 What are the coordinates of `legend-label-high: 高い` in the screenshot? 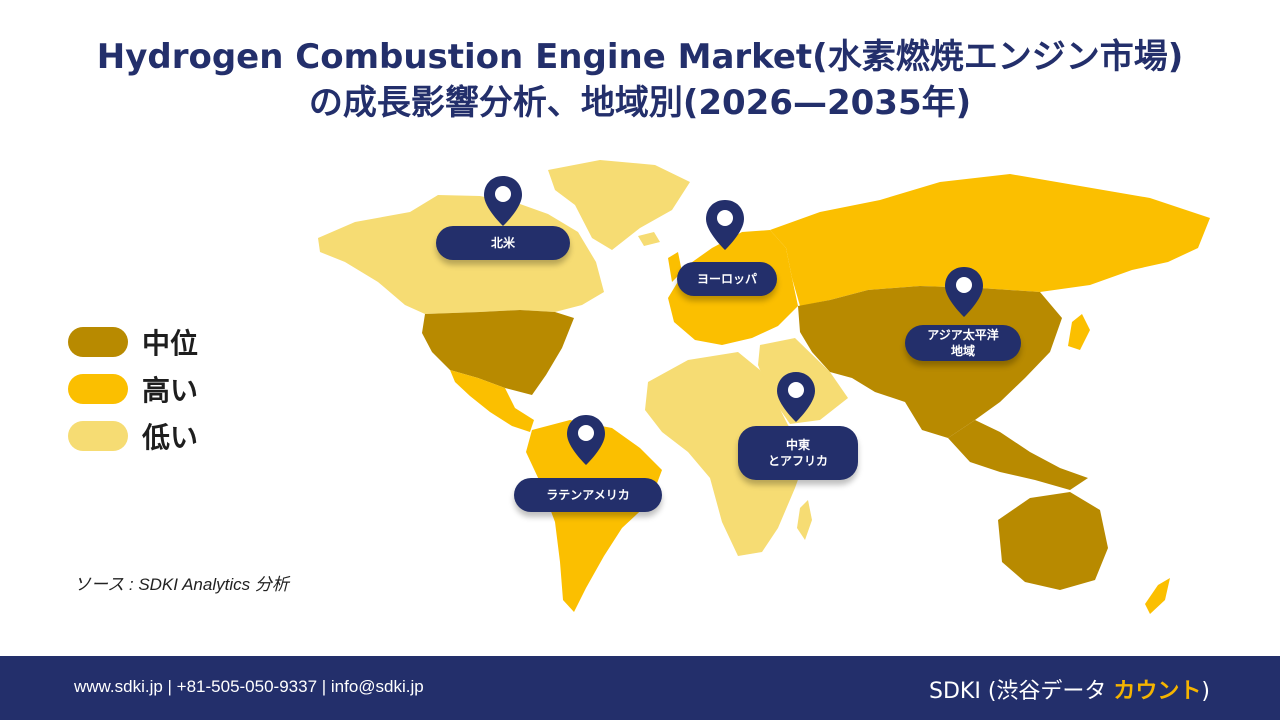 It's located at (170, 390).